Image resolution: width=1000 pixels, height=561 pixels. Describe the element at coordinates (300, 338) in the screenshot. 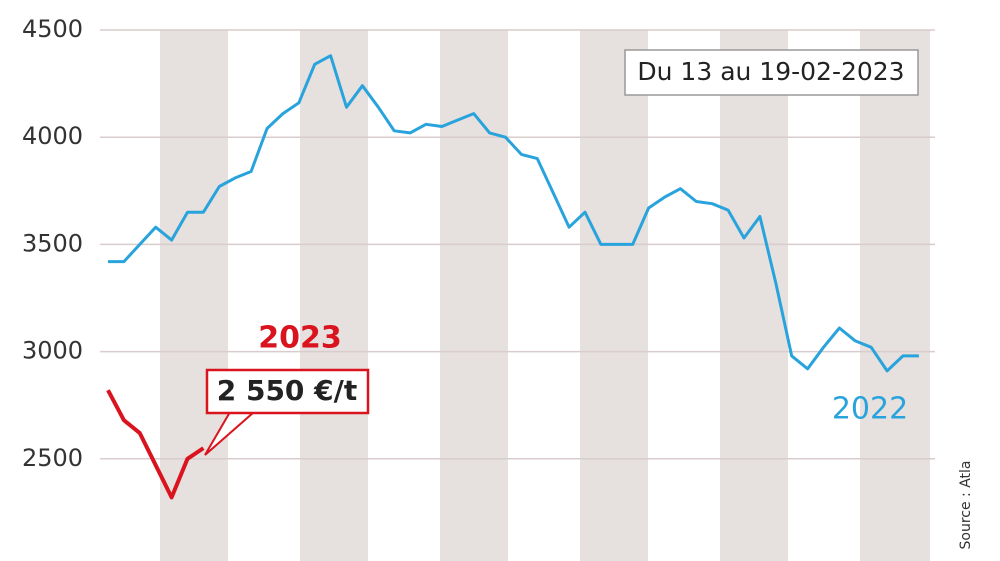

I see `series-label: 2023` at that location.